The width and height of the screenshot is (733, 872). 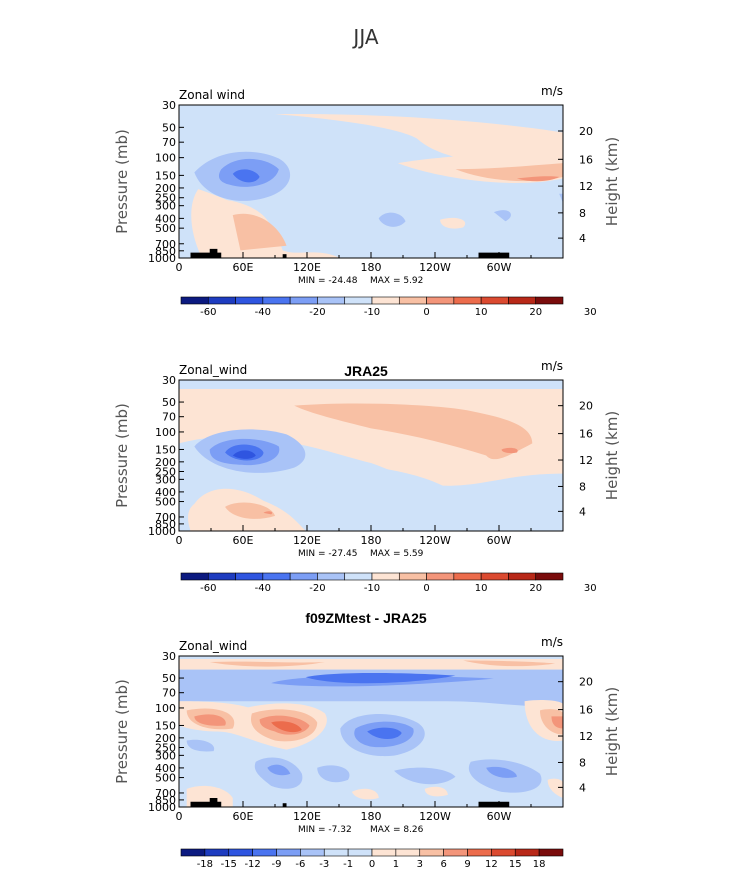 I want to click on height-tick-label: 4, so click(x=582, y=787).